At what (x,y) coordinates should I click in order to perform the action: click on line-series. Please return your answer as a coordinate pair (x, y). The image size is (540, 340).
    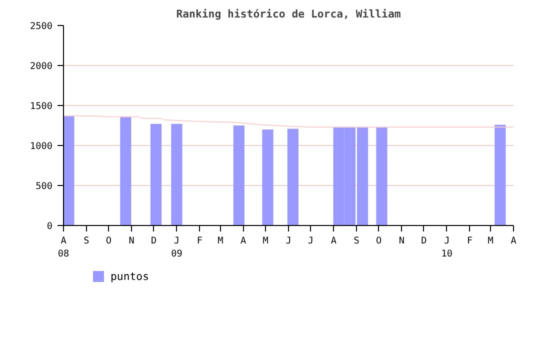
    Looking at the image, I should click on (289, 121).